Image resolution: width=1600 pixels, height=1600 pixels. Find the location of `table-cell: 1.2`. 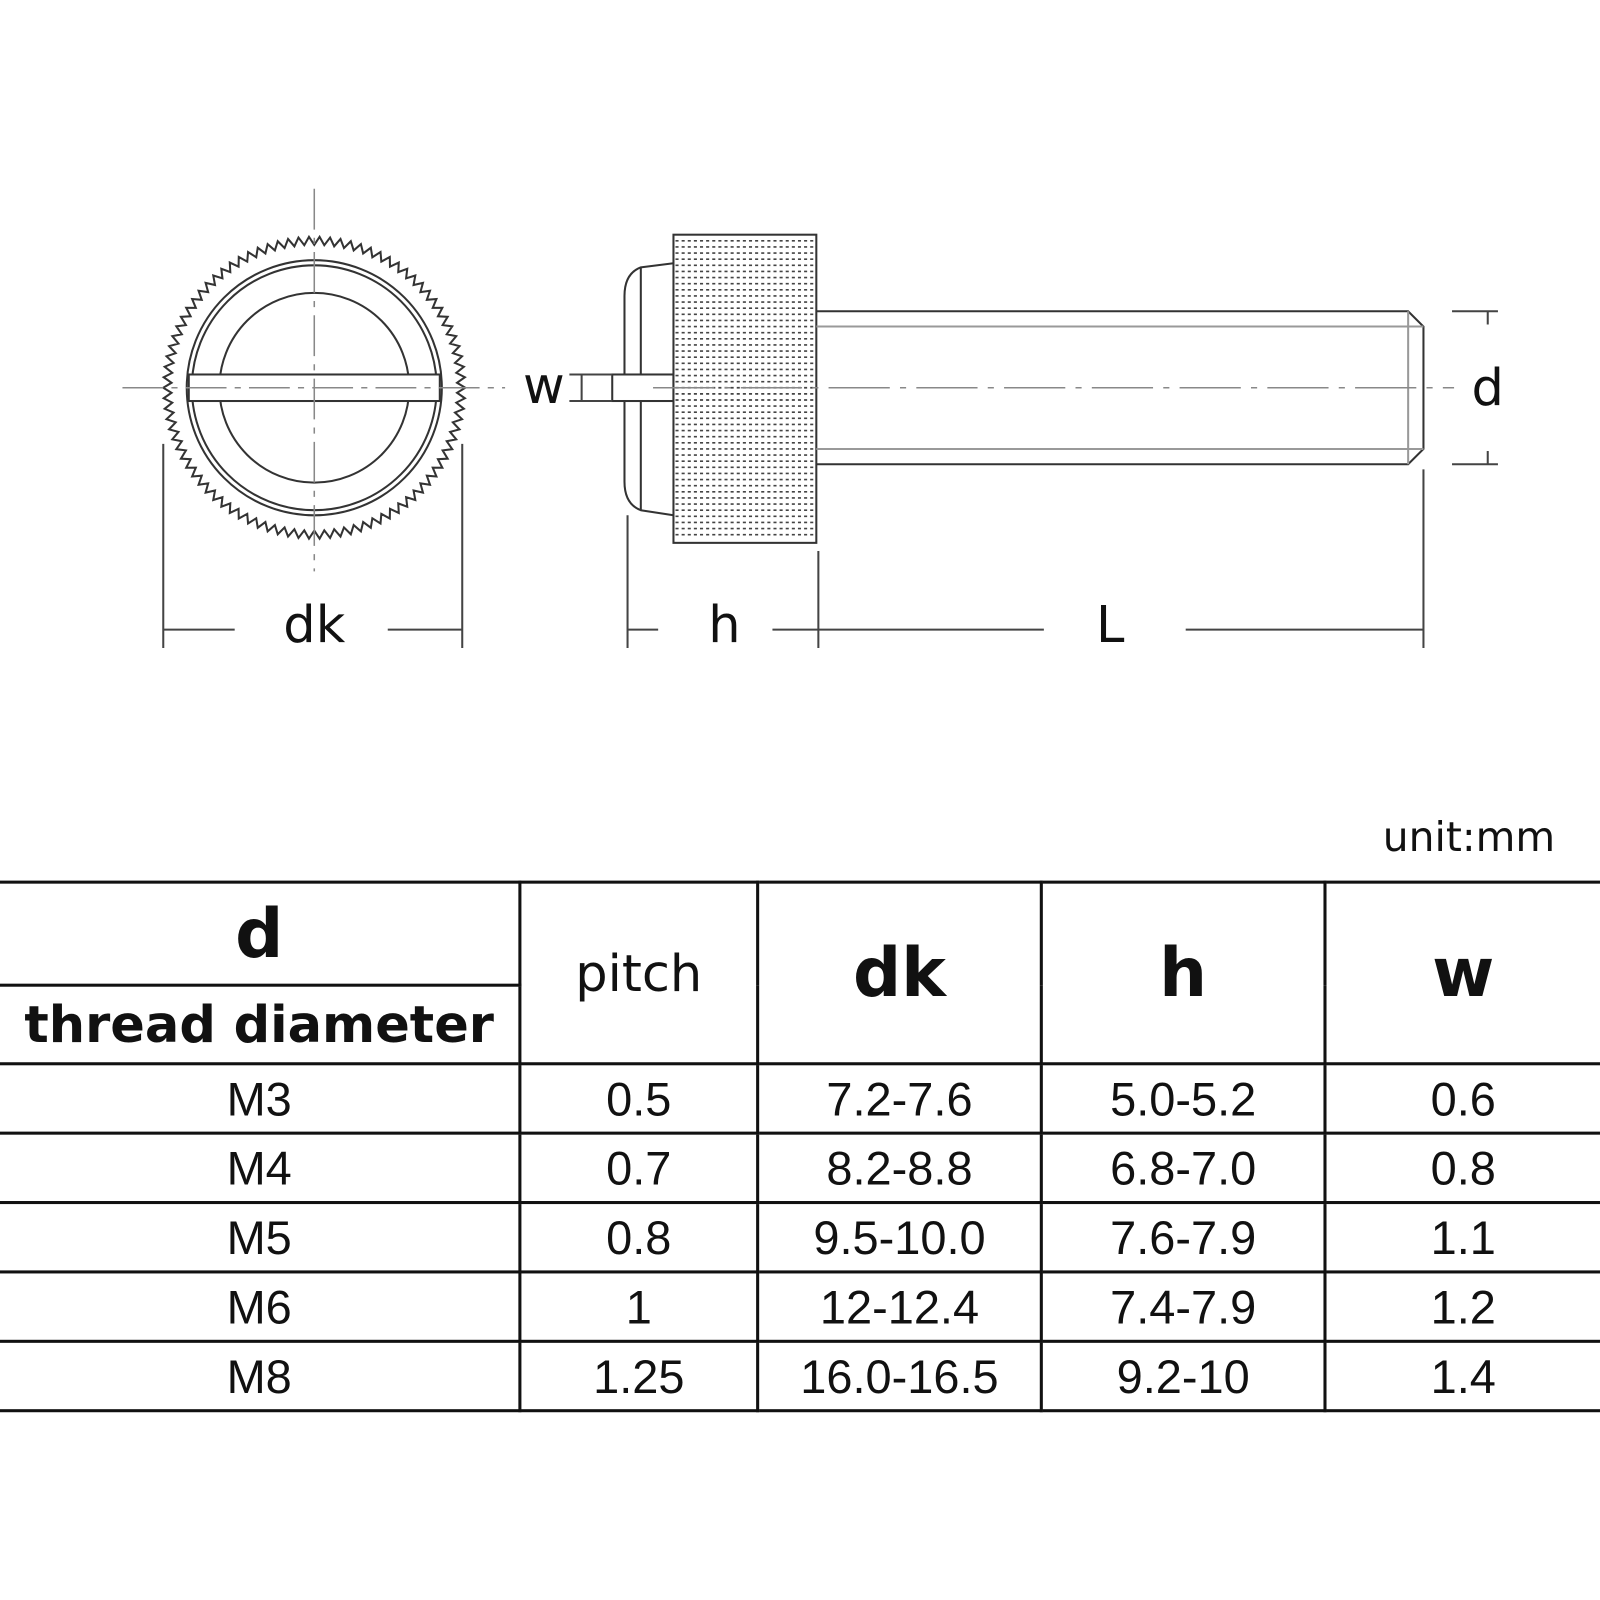

table-cell: 1.2 is located at coordinates (1461, 1306).